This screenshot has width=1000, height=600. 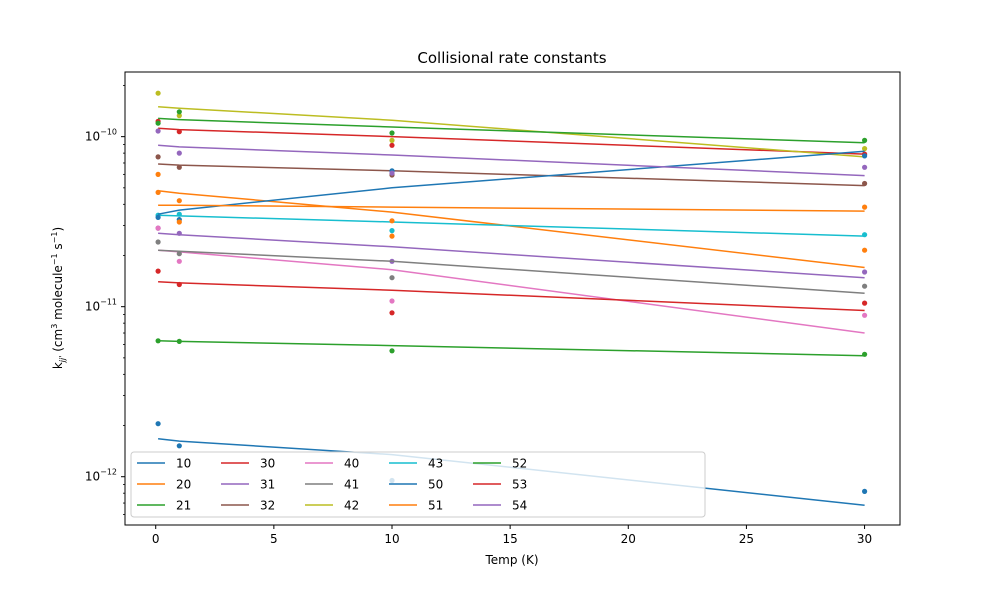 I want to click on x-axis: 0 5 10 15 20 25 30, so click(x=512, y=535).